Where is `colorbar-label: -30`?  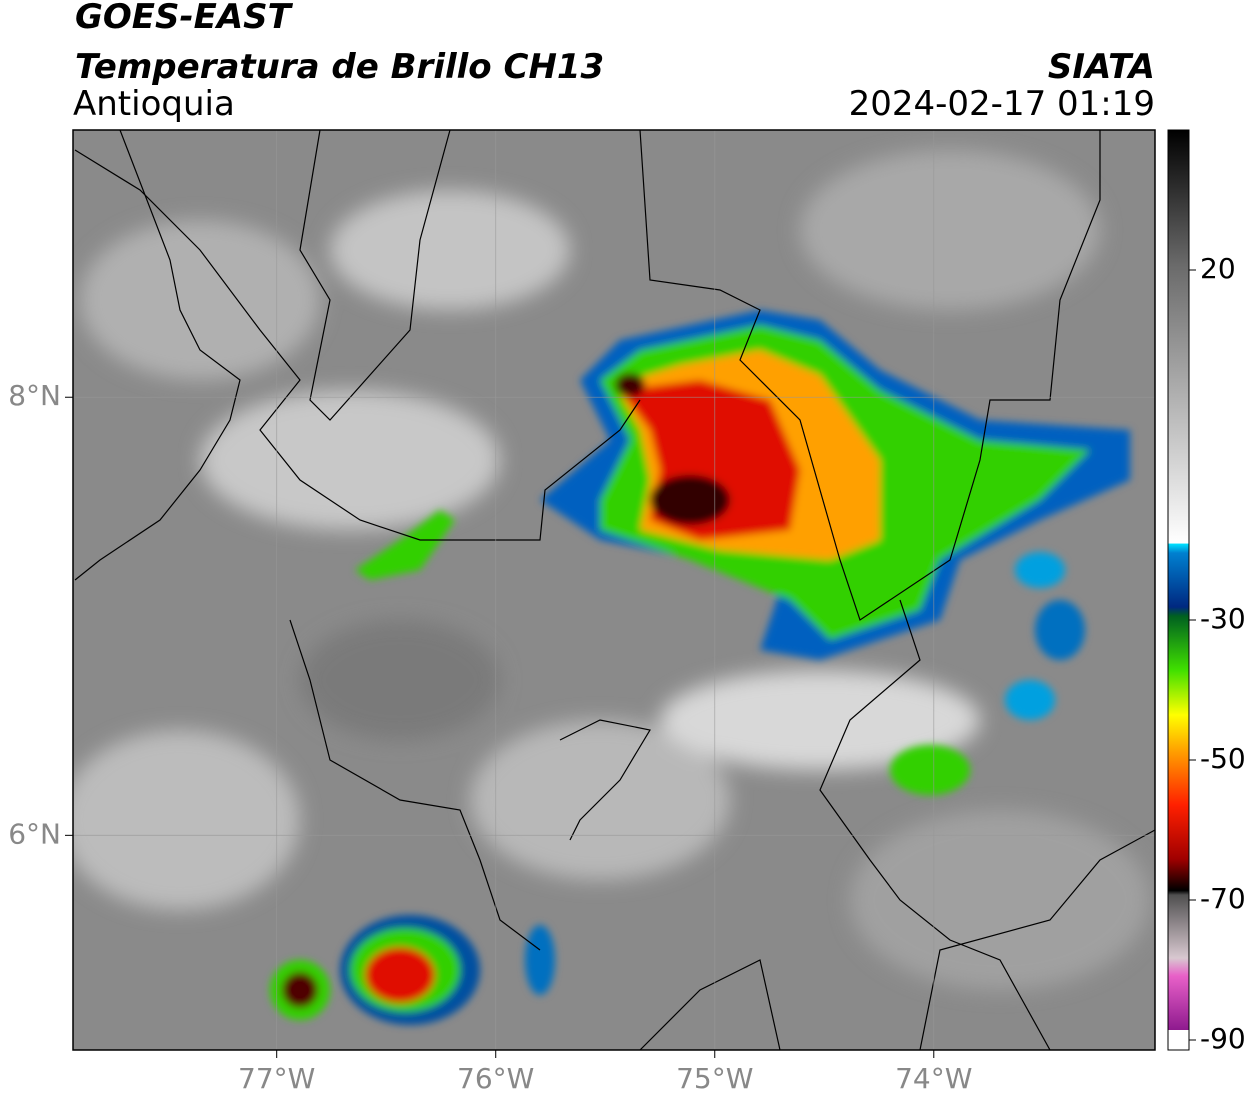 colorbar-label: -30 is located at coordinates (1223, 618).